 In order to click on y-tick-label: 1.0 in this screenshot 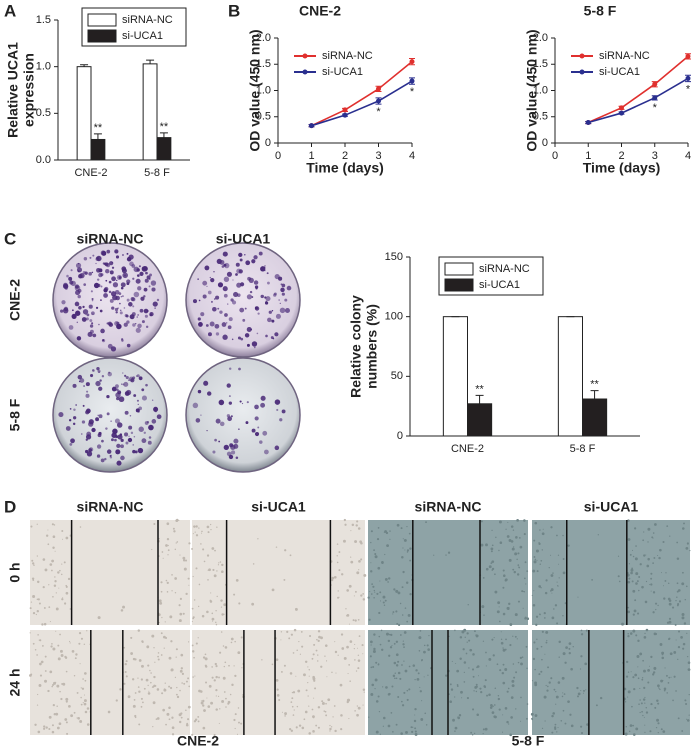, I will do `click(43, 67)`.